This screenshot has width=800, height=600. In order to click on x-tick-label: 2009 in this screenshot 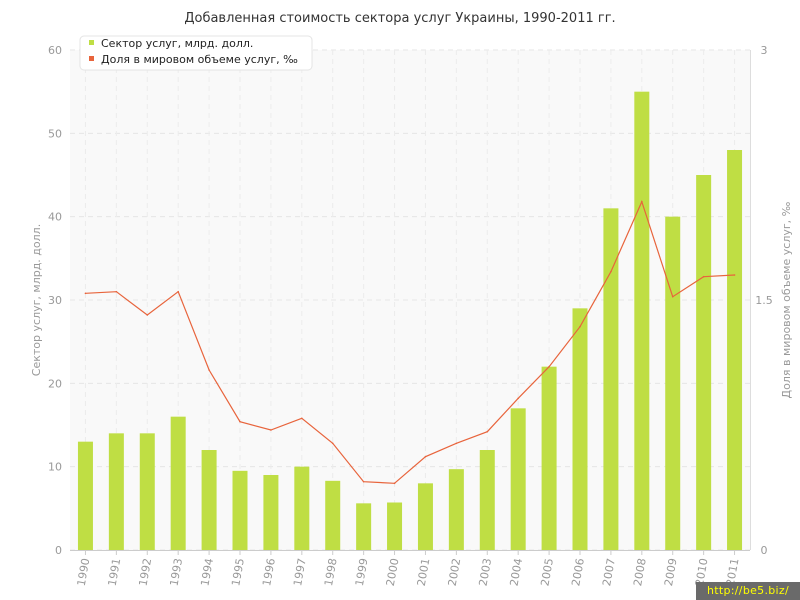, I will do `click(671, 572)`.